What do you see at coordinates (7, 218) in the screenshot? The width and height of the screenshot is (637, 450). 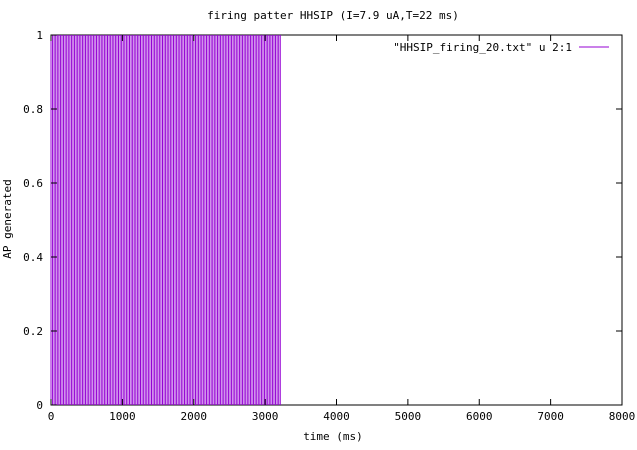 I see `y-axis-label: AP generated` at bounding box center [7, 218].